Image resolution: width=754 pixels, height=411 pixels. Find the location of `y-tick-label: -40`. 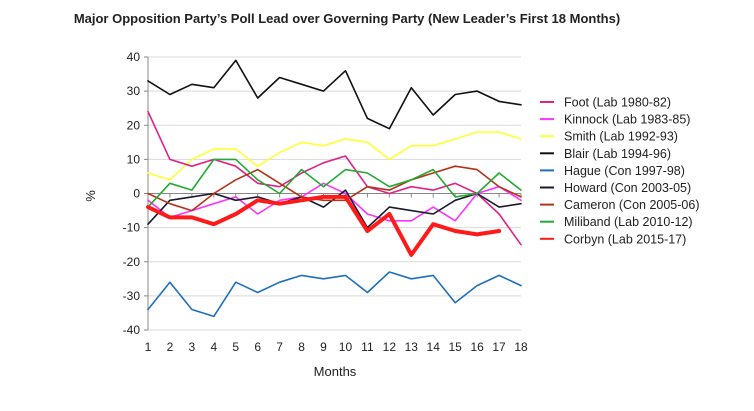

y-tick-label: -40 is located at coordinates (132, 330).